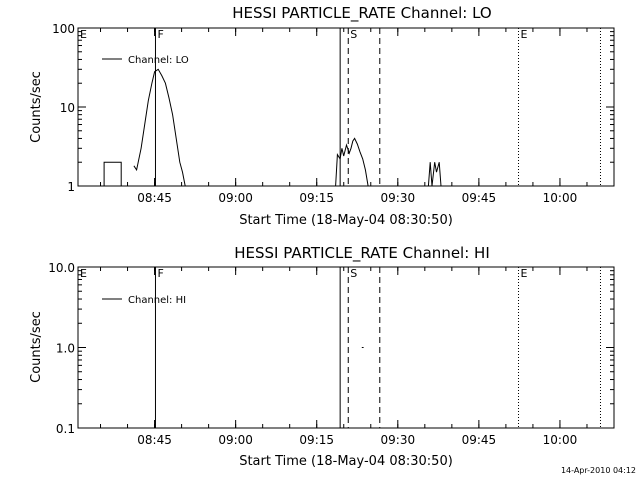  Describe the element at coordinates (346, 220) in the screenshot. I see `lo-x-axis-label: Start Time (18-May-04 08:30:50)` at that location.